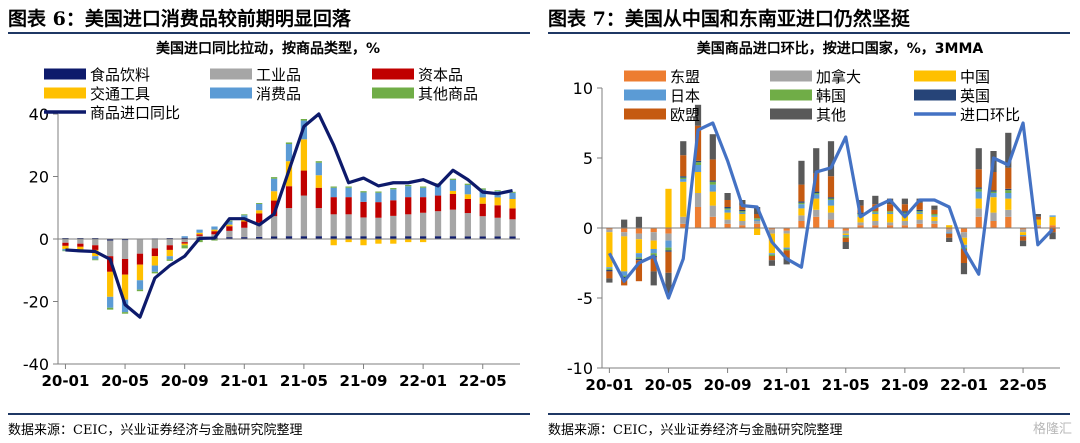 The height and width of the screenshot is (443, 1080). What do you see at coordinates (588, 228) in the screenshot?
I see `y-tick-label: 0` at bounding box center [588, 228].